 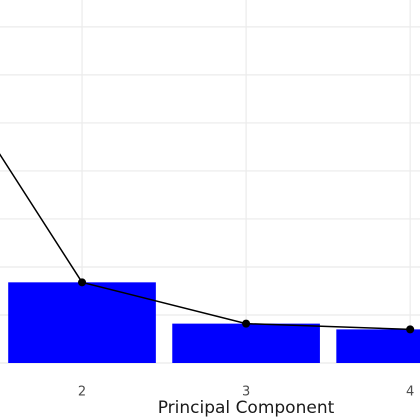 I want to click on x-tick-label: 2, so click(x=82, y=392).